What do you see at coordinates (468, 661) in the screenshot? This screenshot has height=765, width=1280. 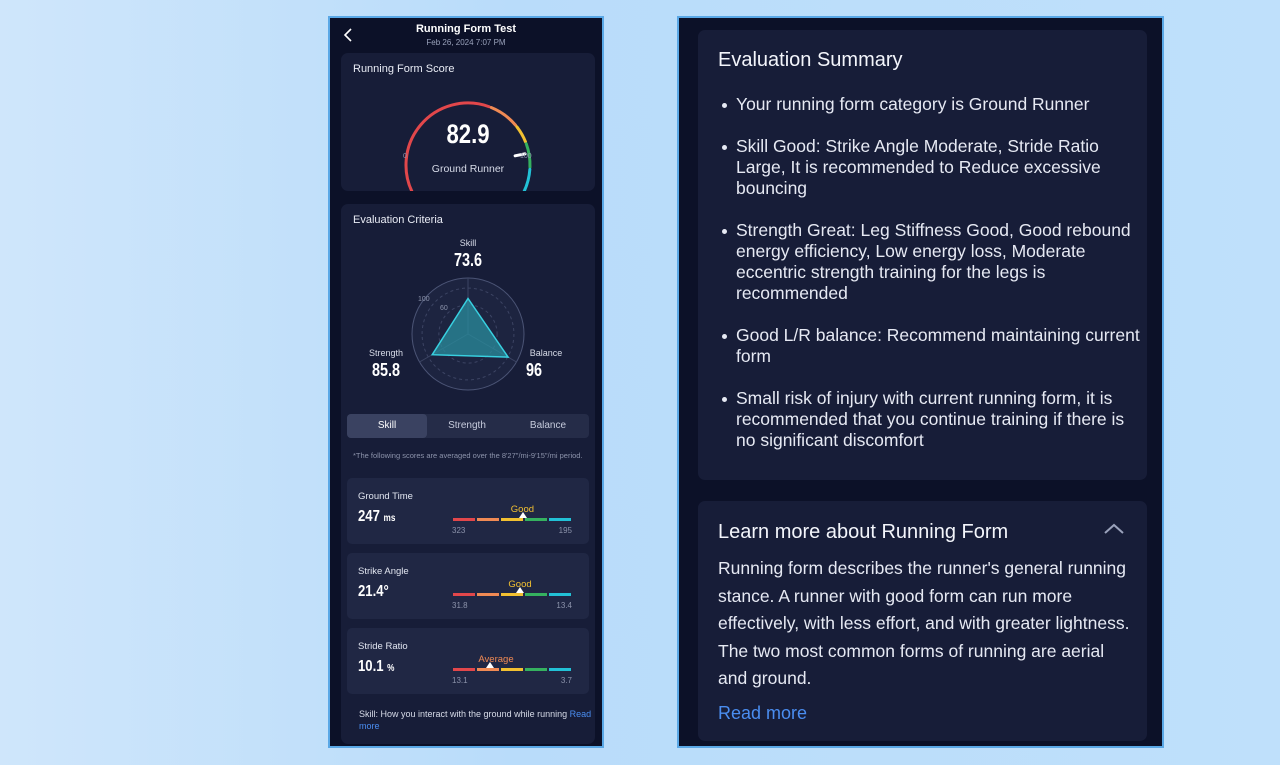 I see `metric-stride-ratio: Stride Ratio 10.1 % Average 13.1 3.7` at bounding box center [468, 661].